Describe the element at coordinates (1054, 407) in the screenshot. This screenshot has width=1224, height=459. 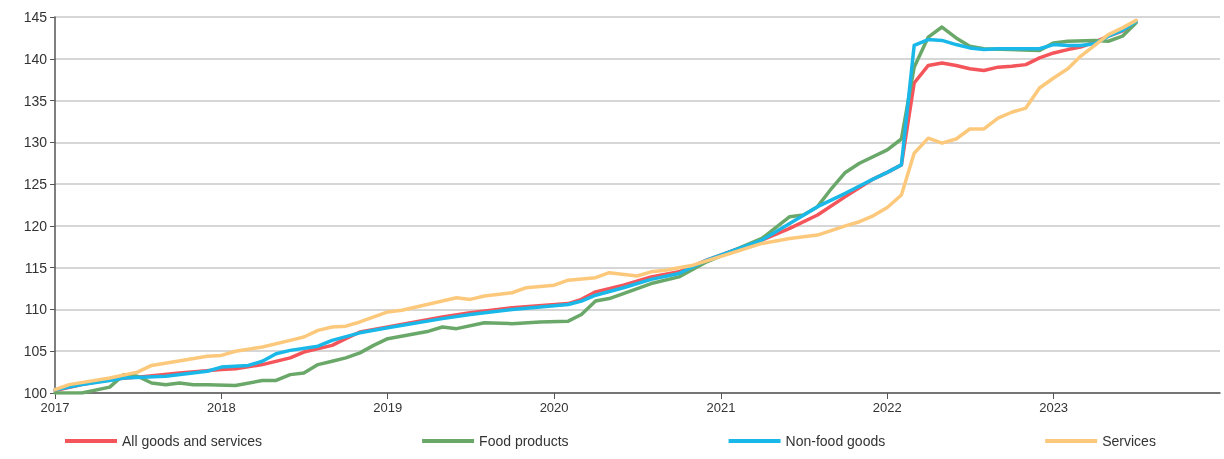
I see `x-tick-label: 2023` at that location.